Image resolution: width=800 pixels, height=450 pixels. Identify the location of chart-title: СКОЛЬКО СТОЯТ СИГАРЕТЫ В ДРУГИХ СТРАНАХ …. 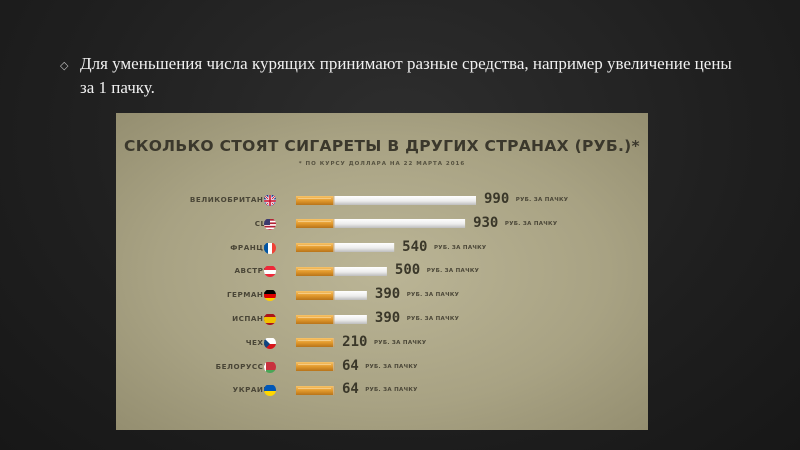
(382, 146).